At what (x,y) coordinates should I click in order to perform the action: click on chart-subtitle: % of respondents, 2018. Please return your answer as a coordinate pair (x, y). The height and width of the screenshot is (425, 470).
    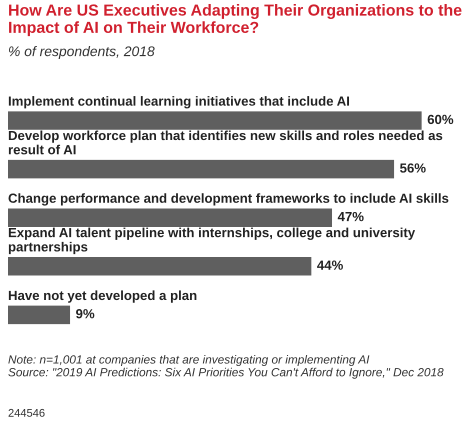
    Looking at the image, I should click on (81, 52).